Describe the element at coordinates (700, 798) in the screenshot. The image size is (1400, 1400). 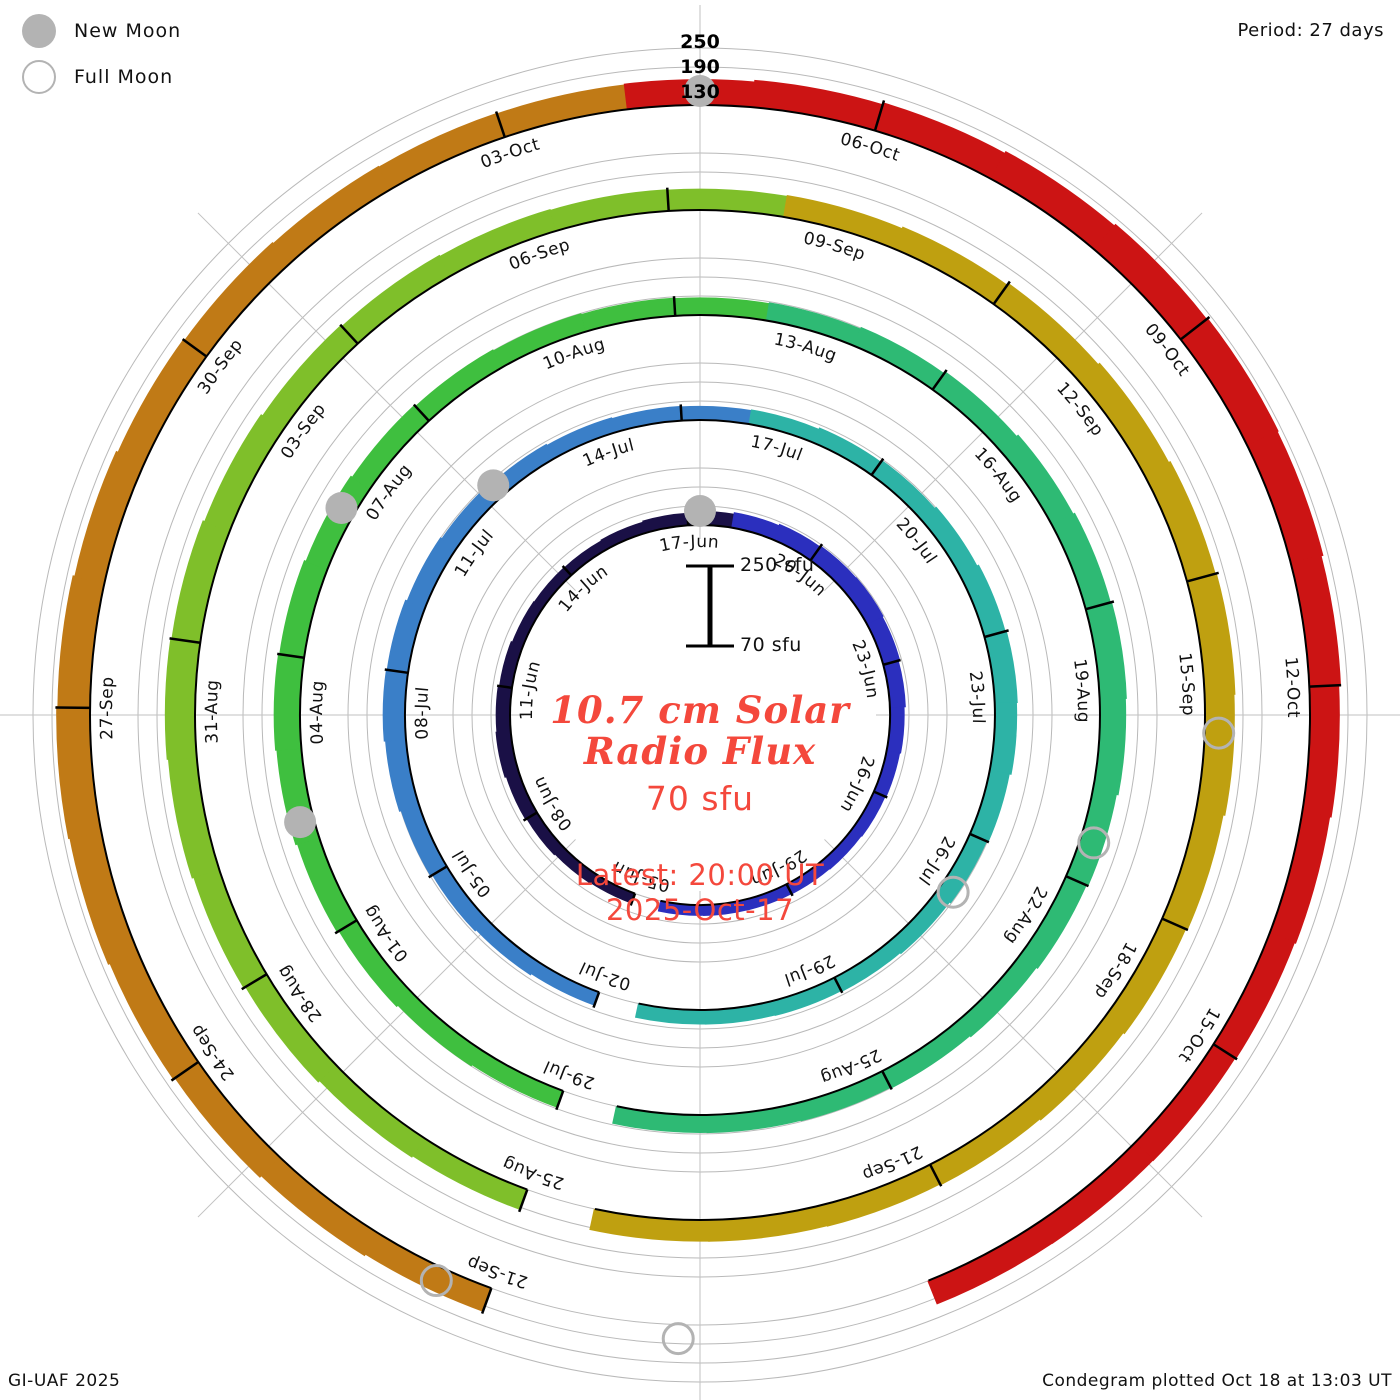
I see `current-flux-value: 70 sfu` at that location.